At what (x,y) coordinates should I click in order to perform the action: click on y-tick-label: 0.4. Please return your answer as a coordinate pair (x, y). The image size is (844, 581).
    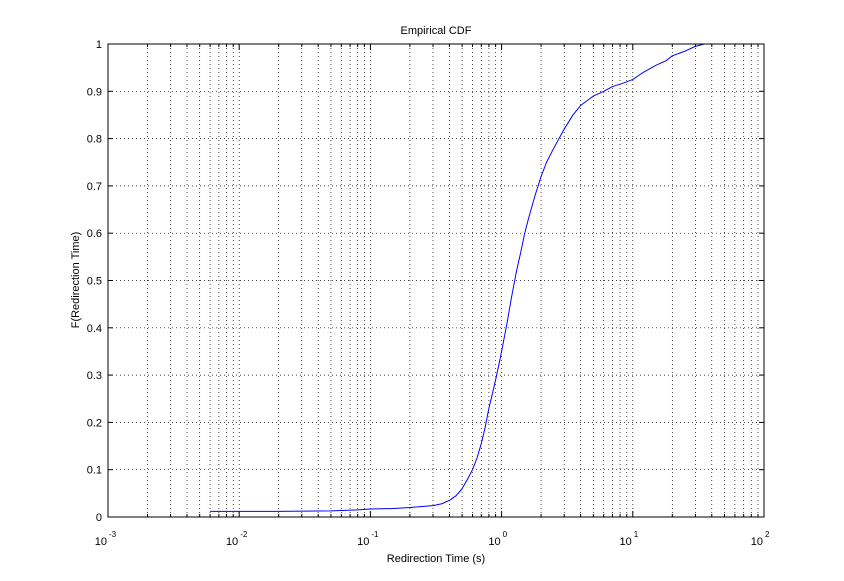
    Looking at the image, I should click on (94, 329).